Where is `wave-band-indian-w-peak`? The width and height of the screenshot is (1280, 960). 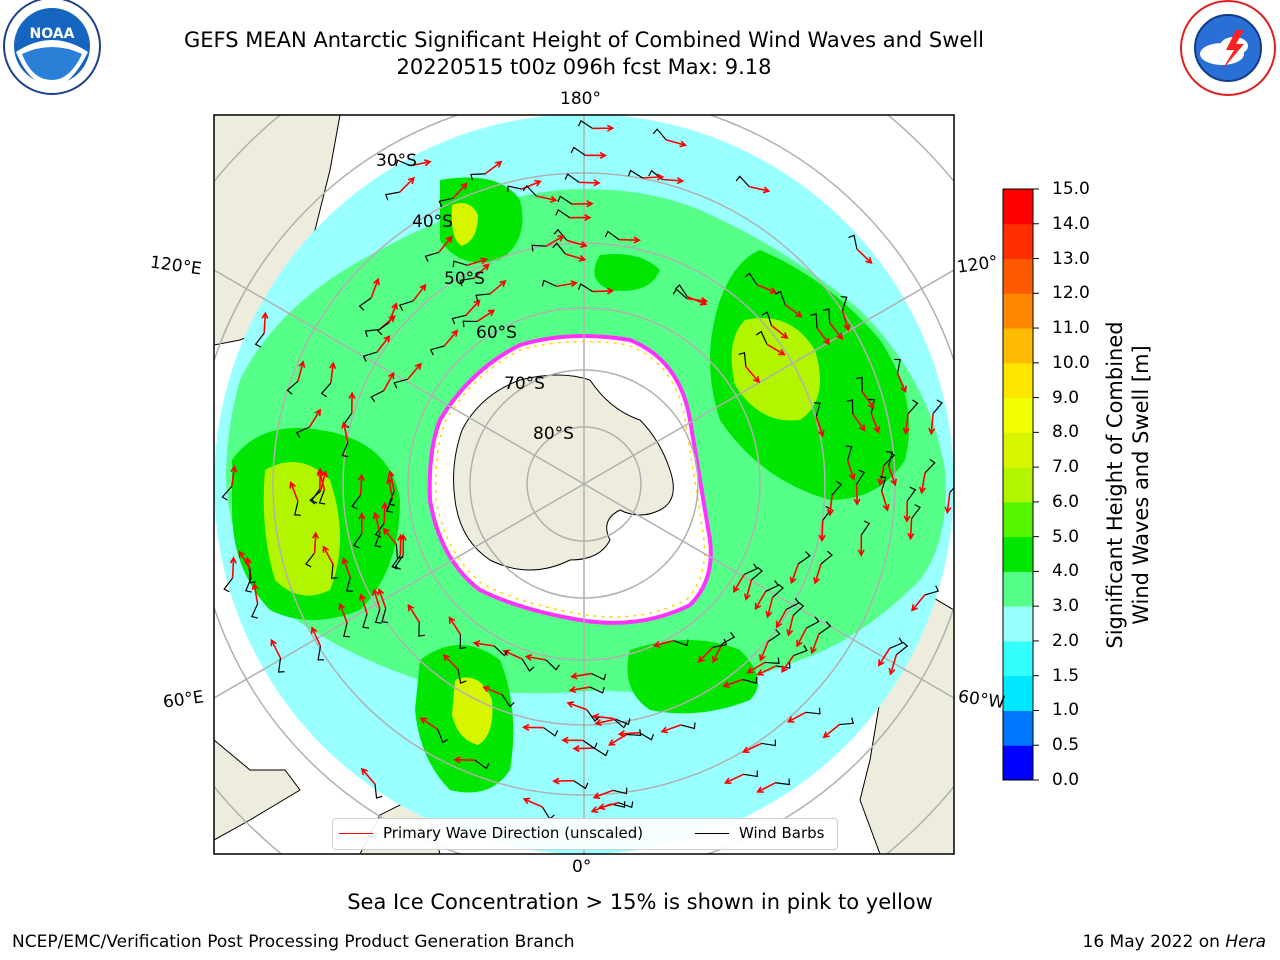 wave-band-indian-w-peak is located at coordinates (301, 529).